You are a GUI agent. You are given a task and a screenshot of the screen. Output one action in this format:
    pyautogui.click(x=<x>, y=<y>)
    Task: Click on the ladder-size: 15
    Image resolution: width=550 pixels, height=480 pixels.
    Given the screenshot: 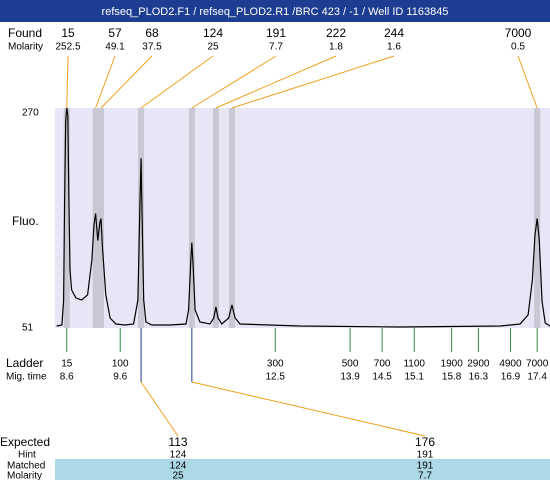 What is the action you would take?
    pyautogui.click(x=67, y=364)
    